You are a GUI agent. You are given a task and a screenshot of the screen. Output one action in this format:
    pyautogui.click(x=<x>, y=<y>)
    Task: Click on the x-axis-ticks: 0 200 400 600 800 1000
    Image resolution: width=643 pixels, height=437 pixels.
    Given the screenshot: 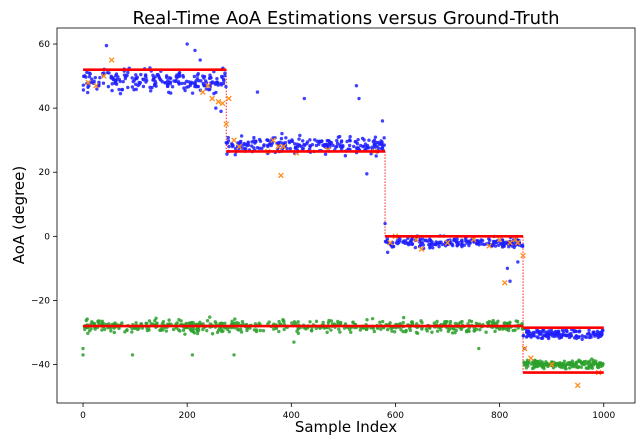 What is the action you would take?
    pyautogui.click(x=347, y=412)
    